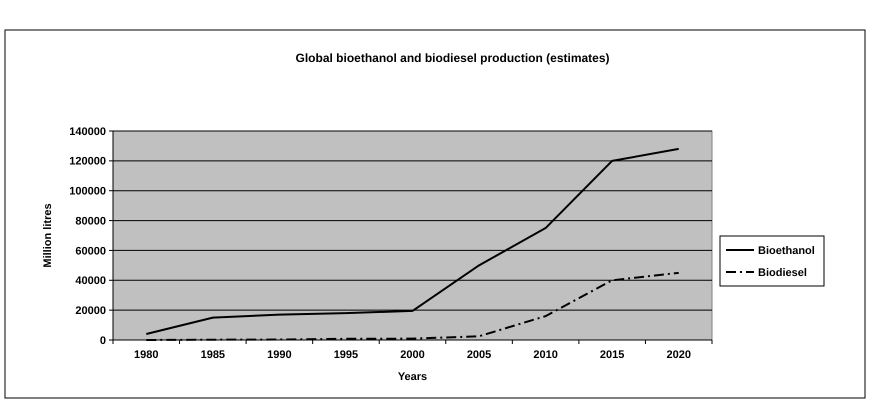 This screenshot has height=411, width=873. I want to click on y-tick-label: 100000, so click(87, 192).